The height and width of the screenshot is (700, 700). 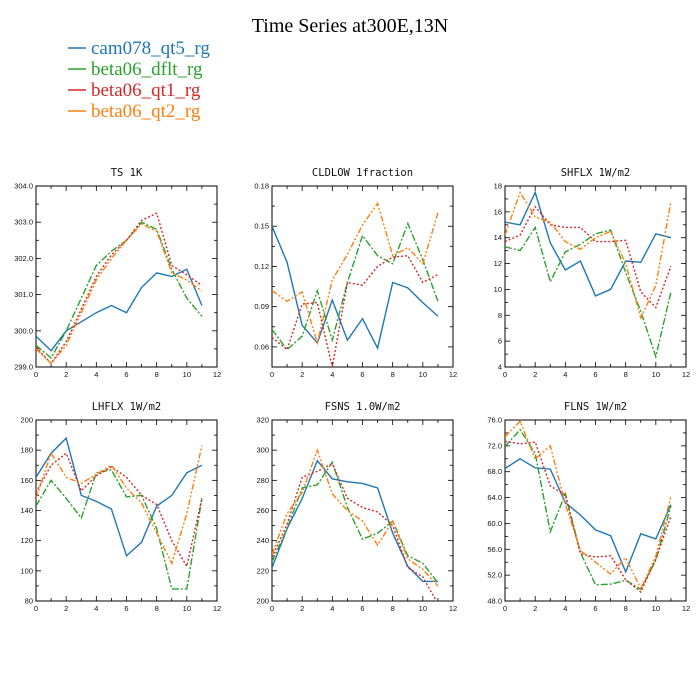 I want to click on y-tick-label: 320, so click(x=262, y=420).